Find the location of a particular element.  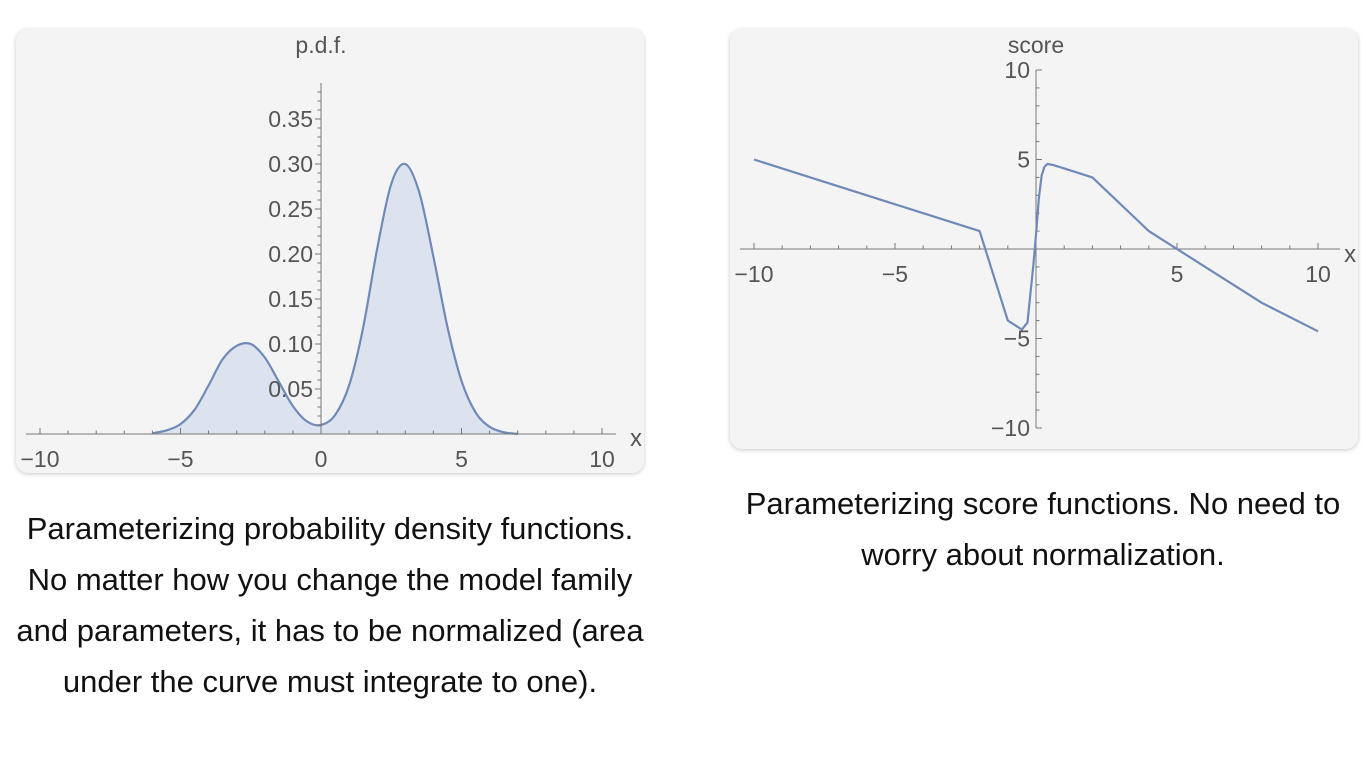

score-y-tick-label: −5 is located at coordinates (1017, 339).